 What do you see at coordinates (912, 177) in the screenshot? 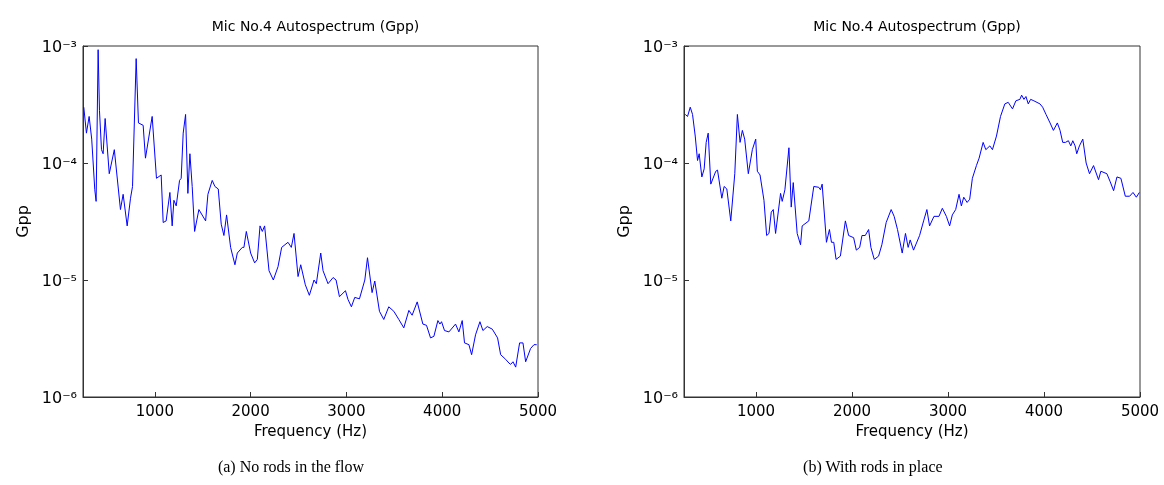
I see `line-series` at bounding box center [912, 177].